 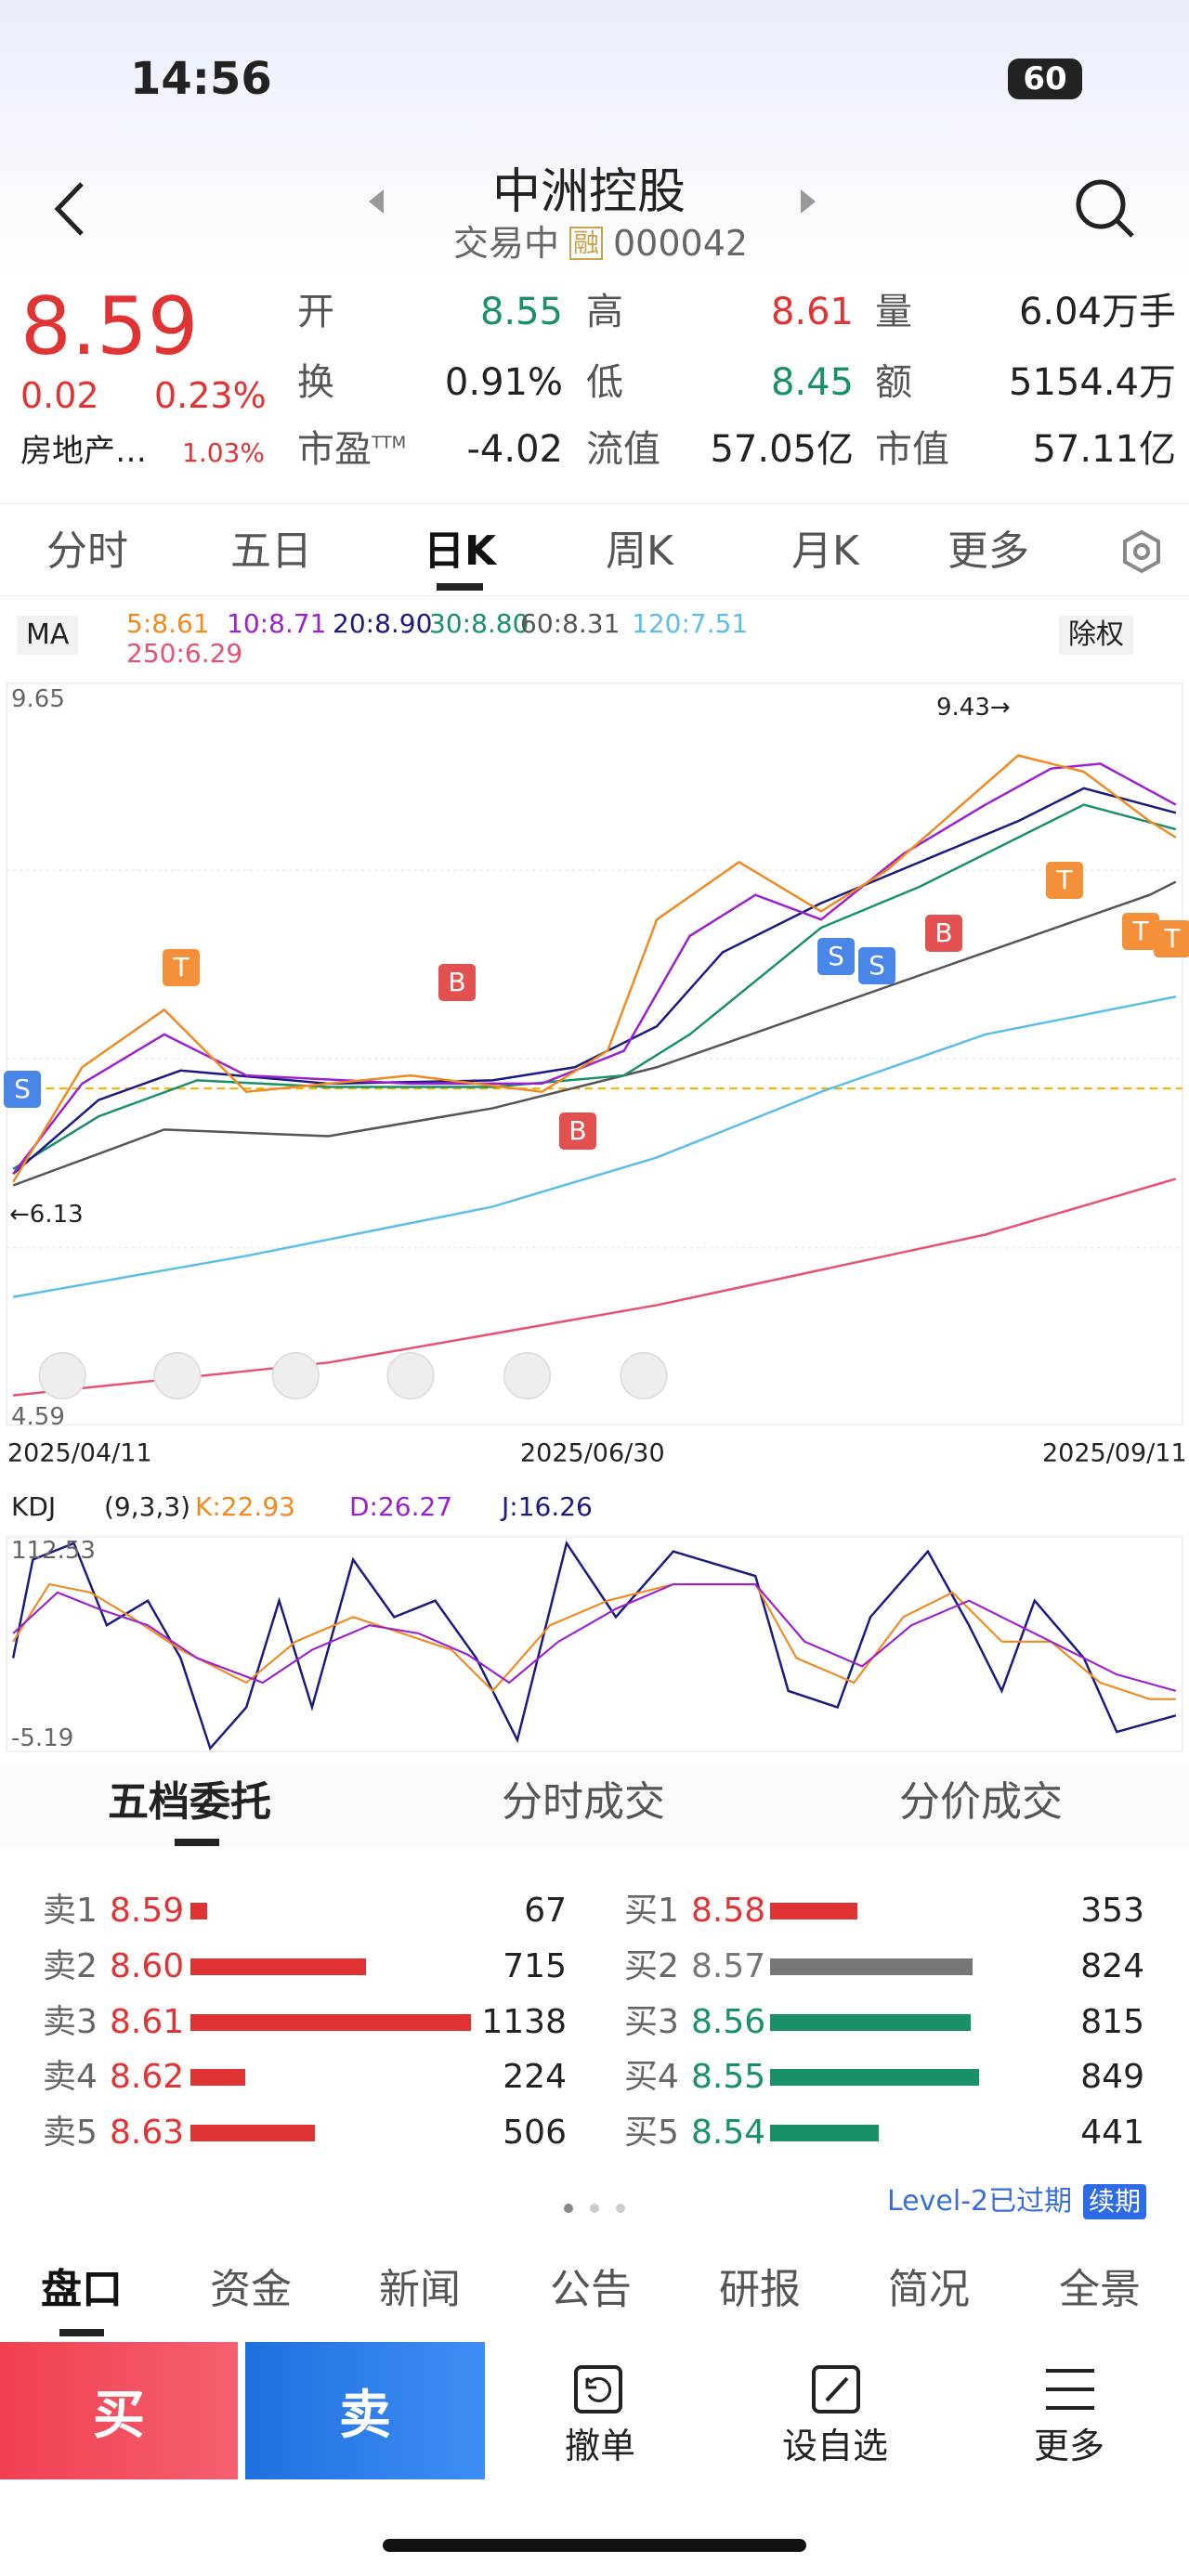 I want to click on ob-label: 买5, so click(x=651, y=2133).